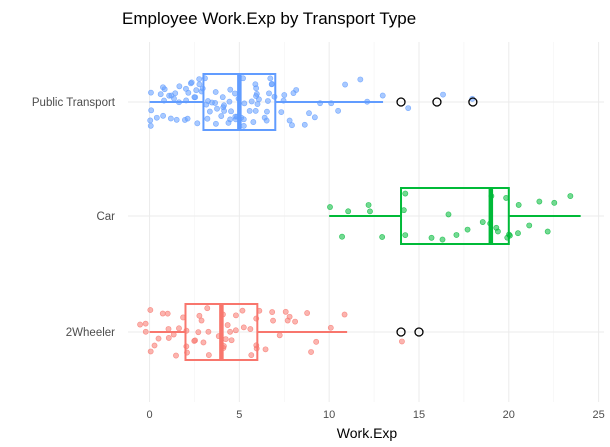 The width and height of the screenshot is (610, 447). Describe the element at coordinates (105, 217) in the screenshot. I see `y-tick-label: Car` at that location.